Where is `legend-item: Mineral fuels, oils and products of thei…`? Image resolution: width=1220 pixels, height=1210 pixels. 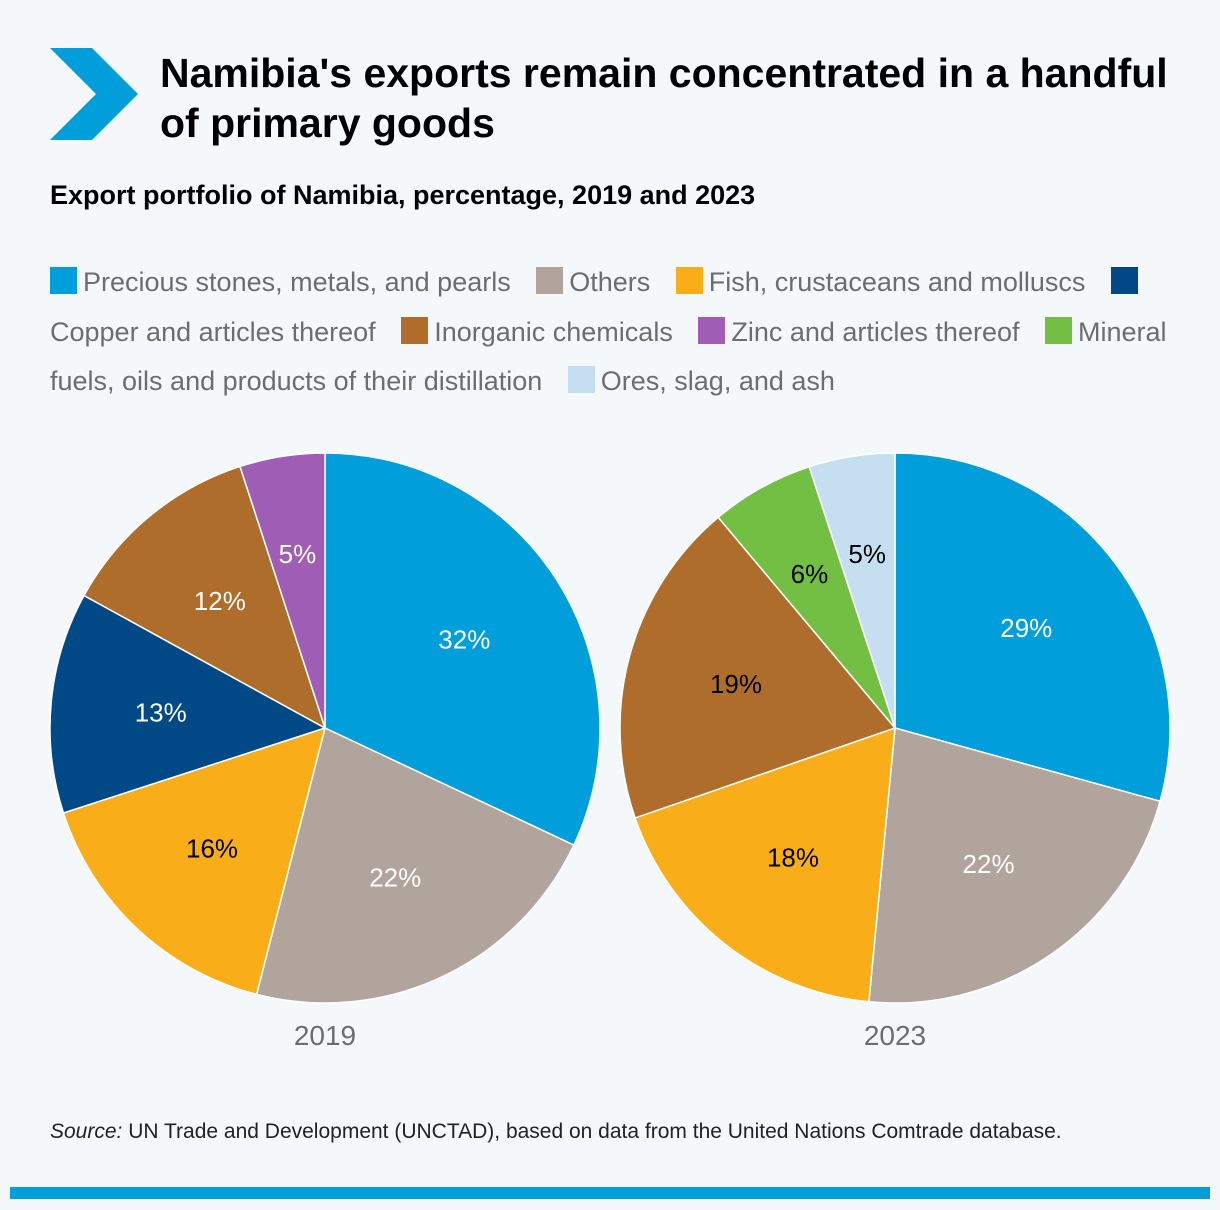
legend-item: Mineral fuels, oils and products of thei… is located at coordinates (608, 356).